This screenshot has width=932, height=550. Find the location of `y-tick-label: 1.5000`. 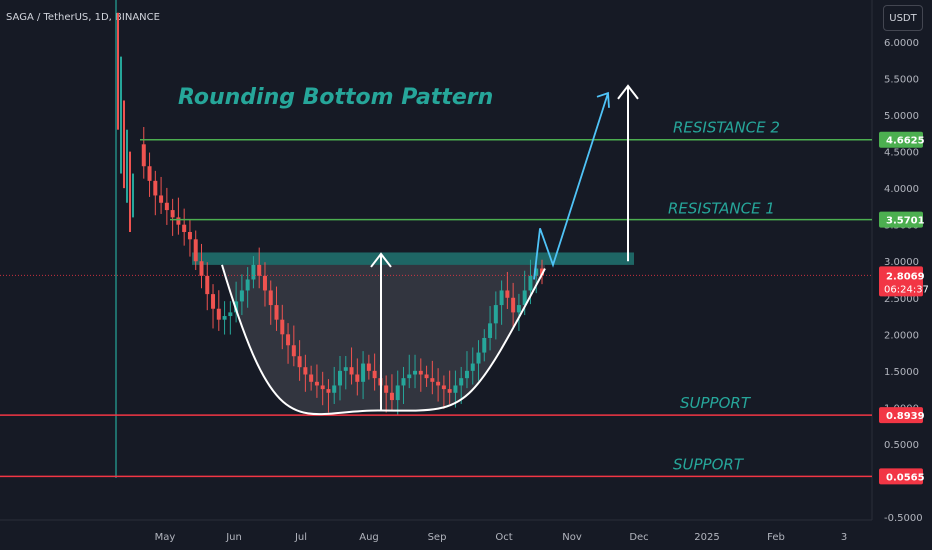

y-tick-label: 1.5000 is located at coordinates (901, 372).